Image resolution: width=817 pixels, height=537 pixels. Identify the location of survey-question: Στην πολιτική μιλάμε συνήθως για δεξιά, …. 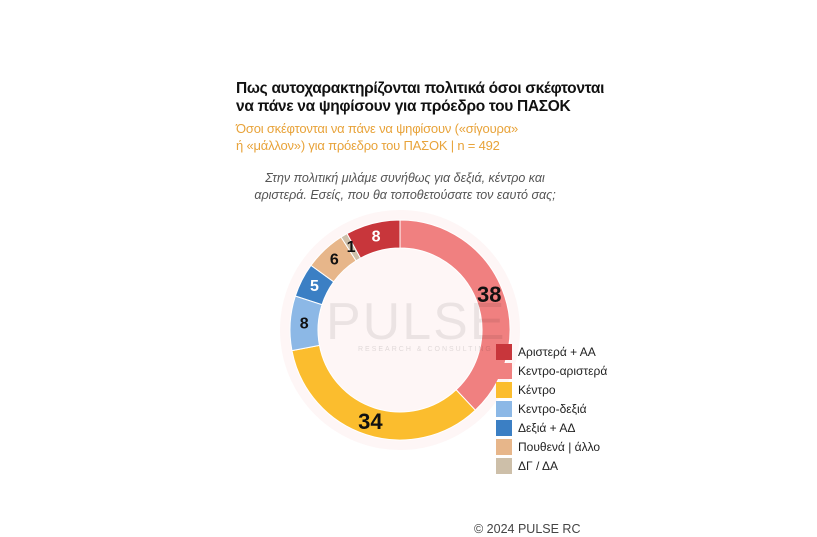
(405, 187).